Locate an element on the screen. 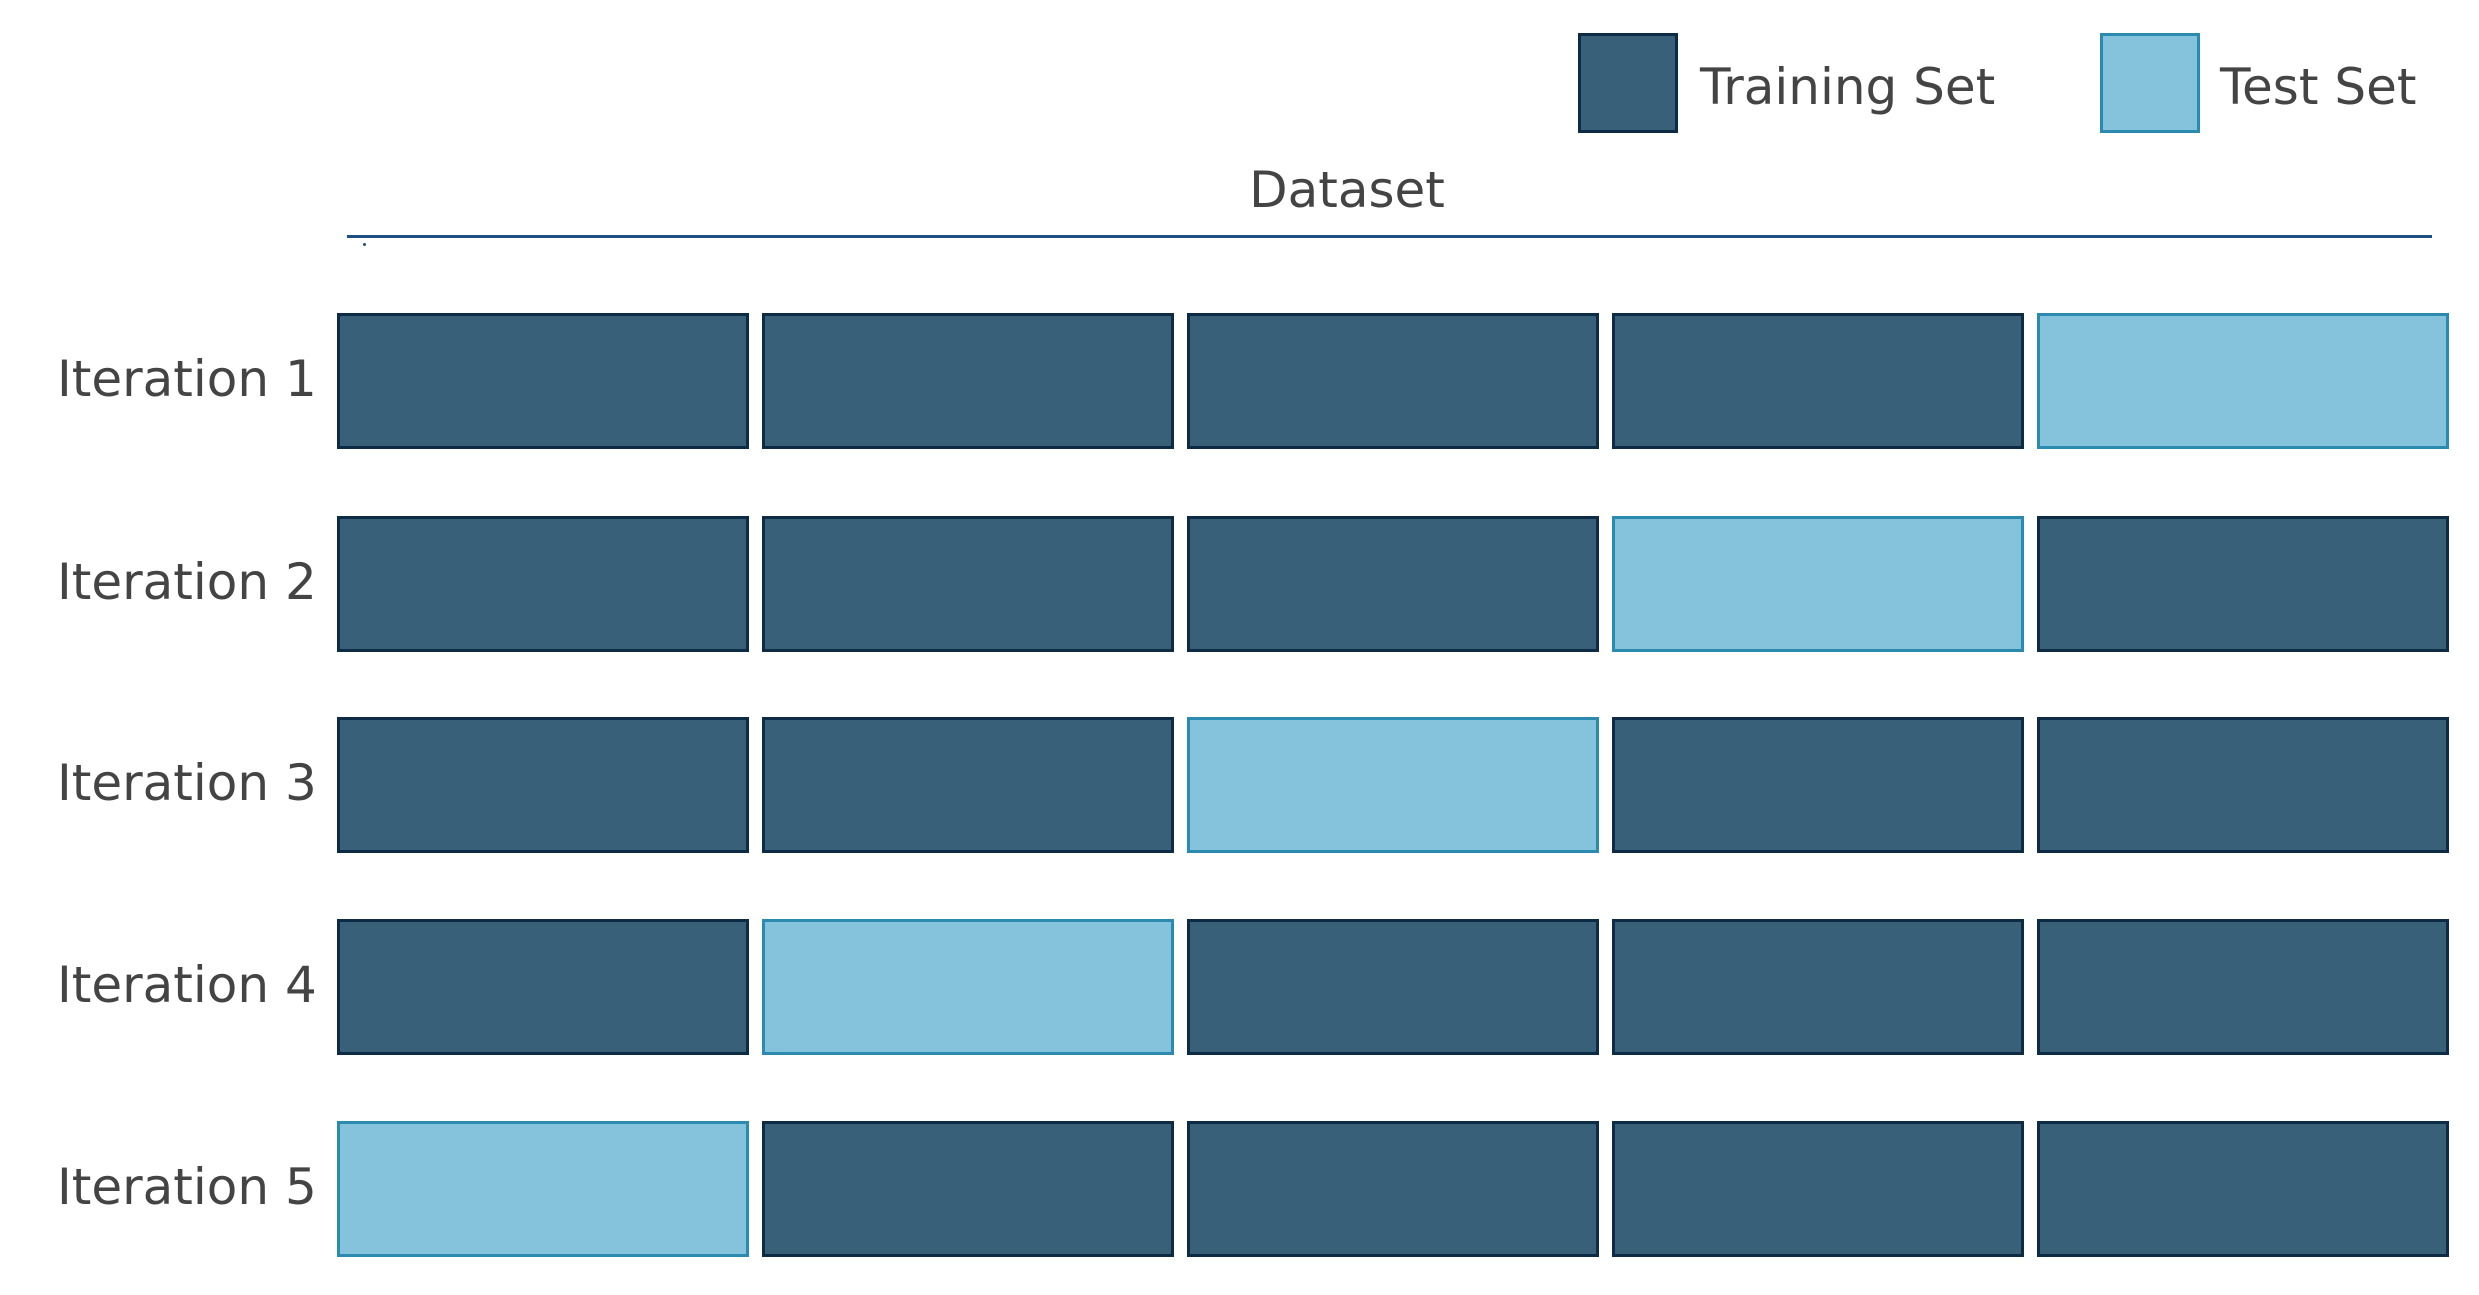 Image resolution: width=2479 pixels, height=1295 pixels. legend-training-swatch is located at coordinates (1628, 83).